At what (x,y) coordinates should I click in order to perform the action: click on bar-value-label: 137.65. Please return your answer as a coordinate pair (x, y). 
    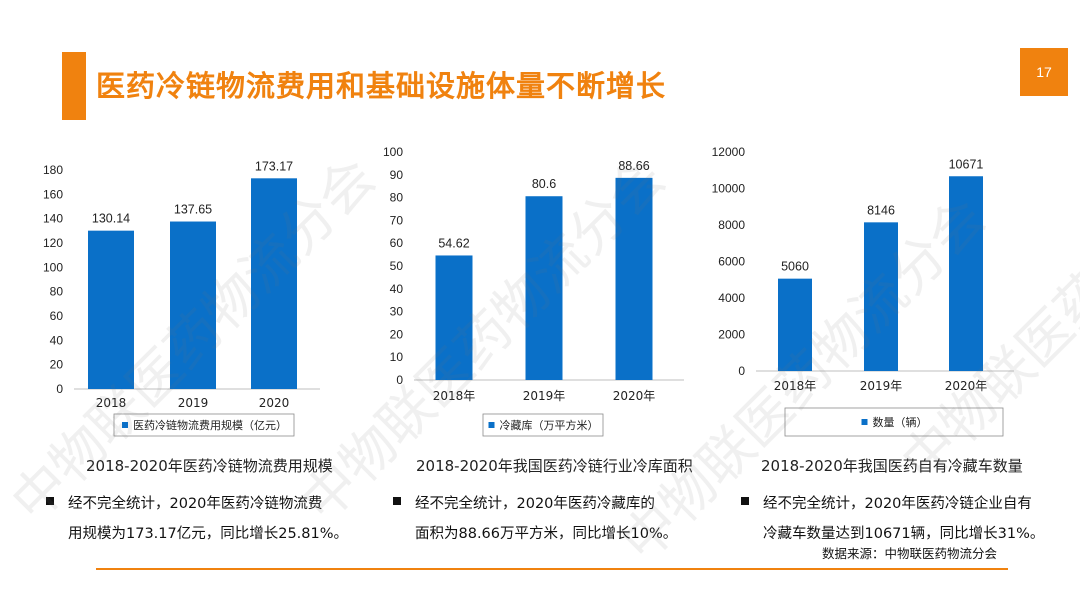
    Looking at the image, I should click on (193, 210).